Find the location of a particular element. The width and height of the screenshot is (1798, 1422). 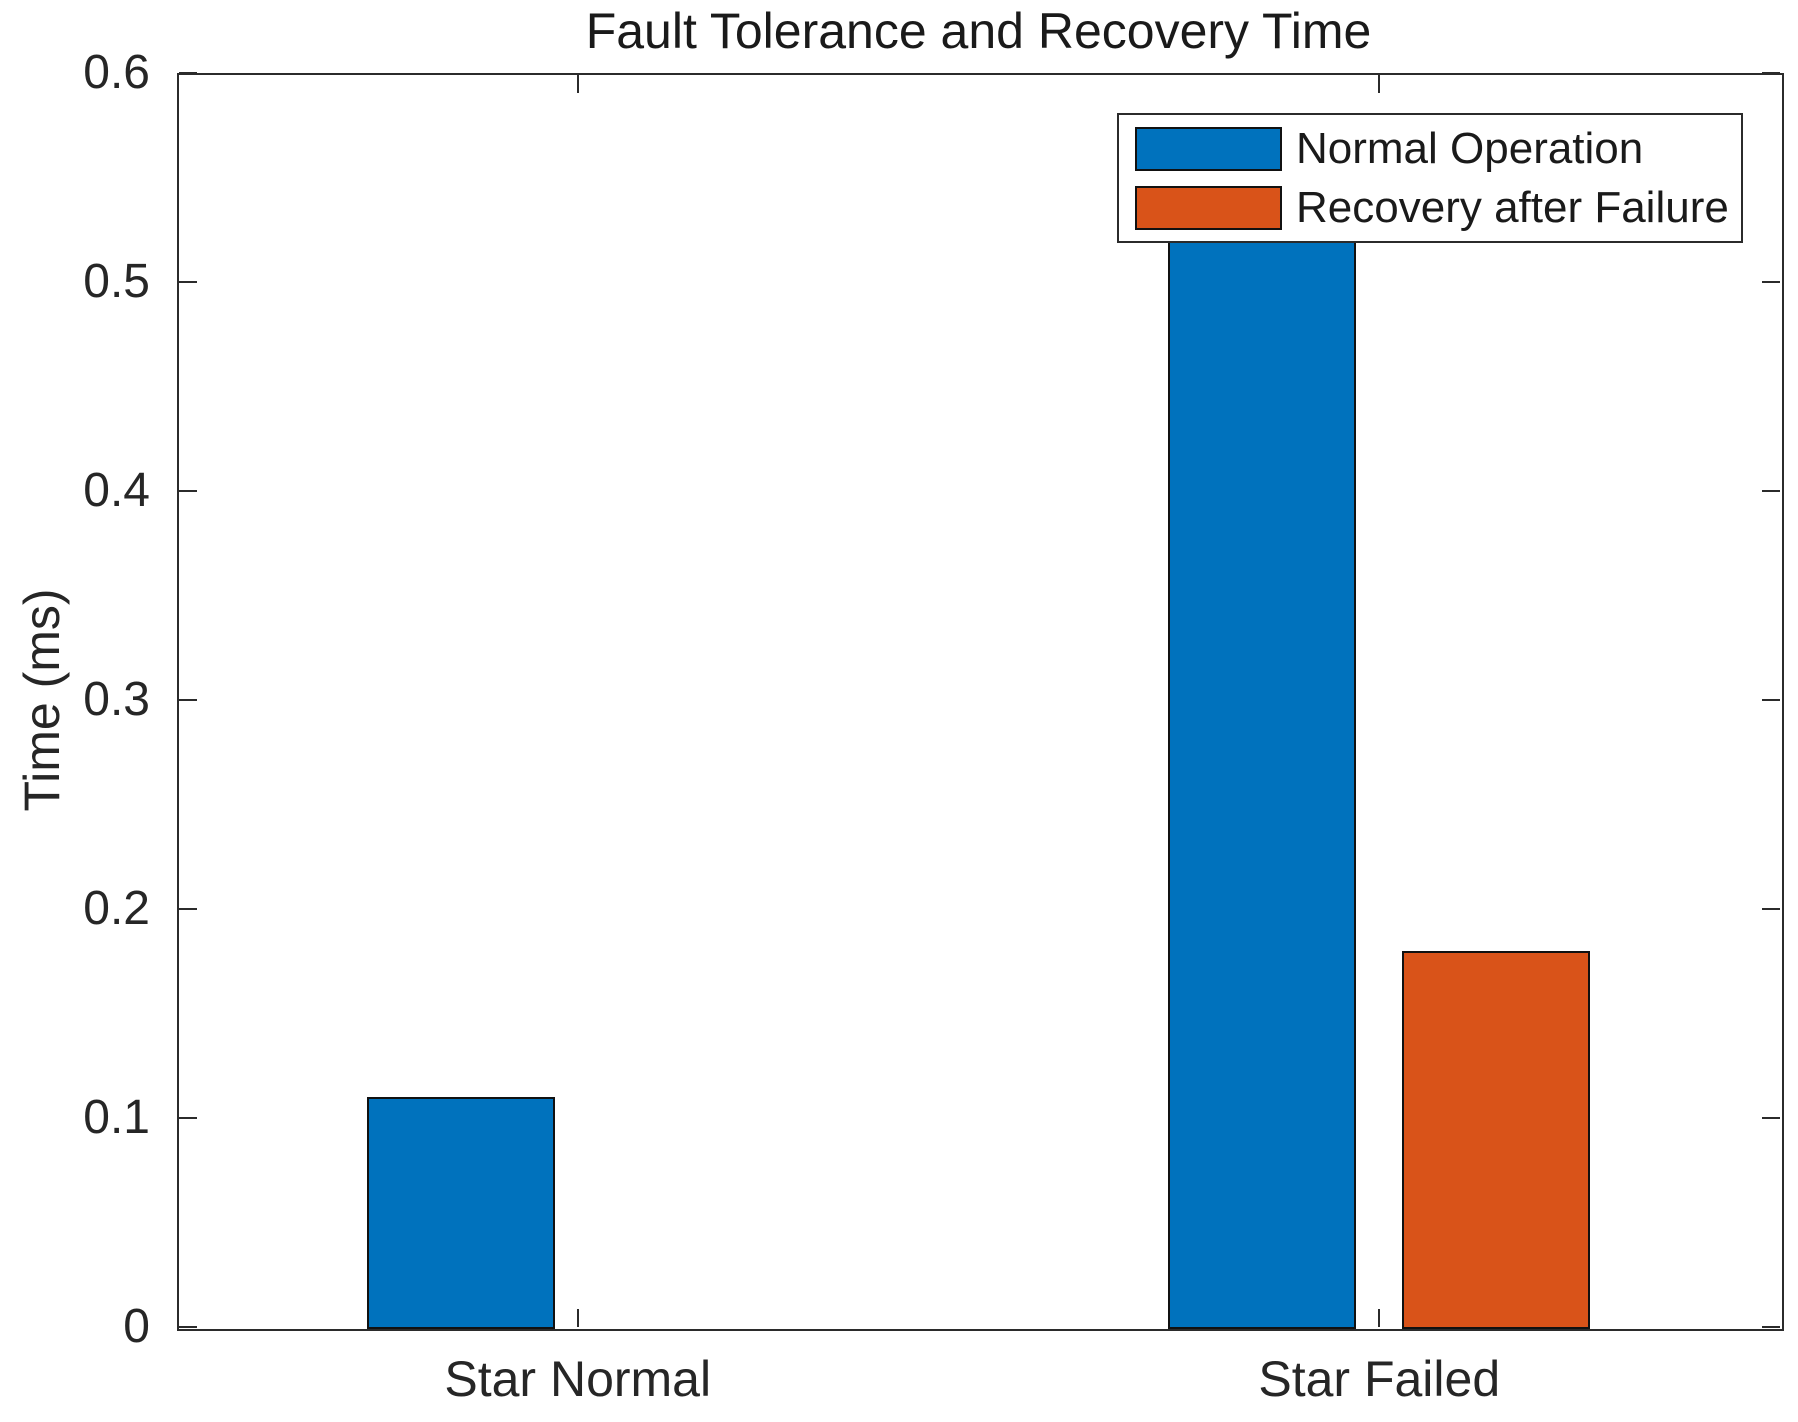

legend-item: Recovery after Failure is located at coordinates (1438, 207).